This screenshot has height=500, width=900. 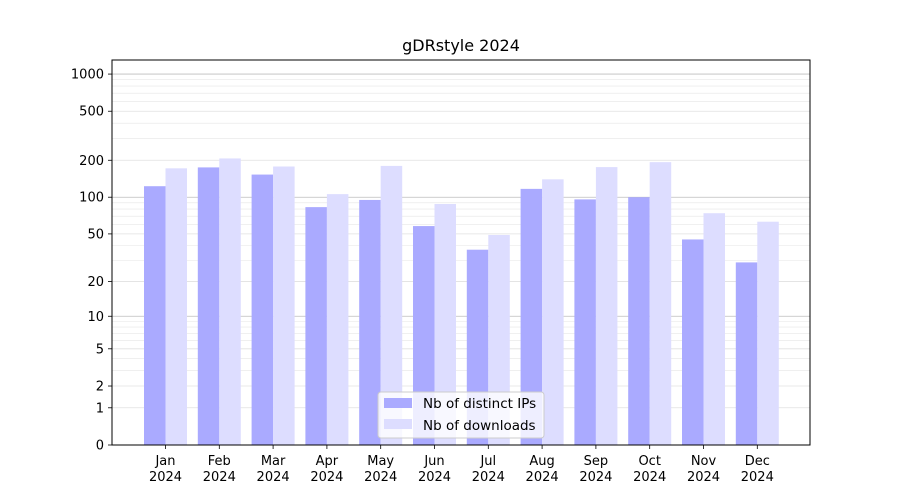 I want to click on y-tick-label: 0, so click(x=100, y=446).